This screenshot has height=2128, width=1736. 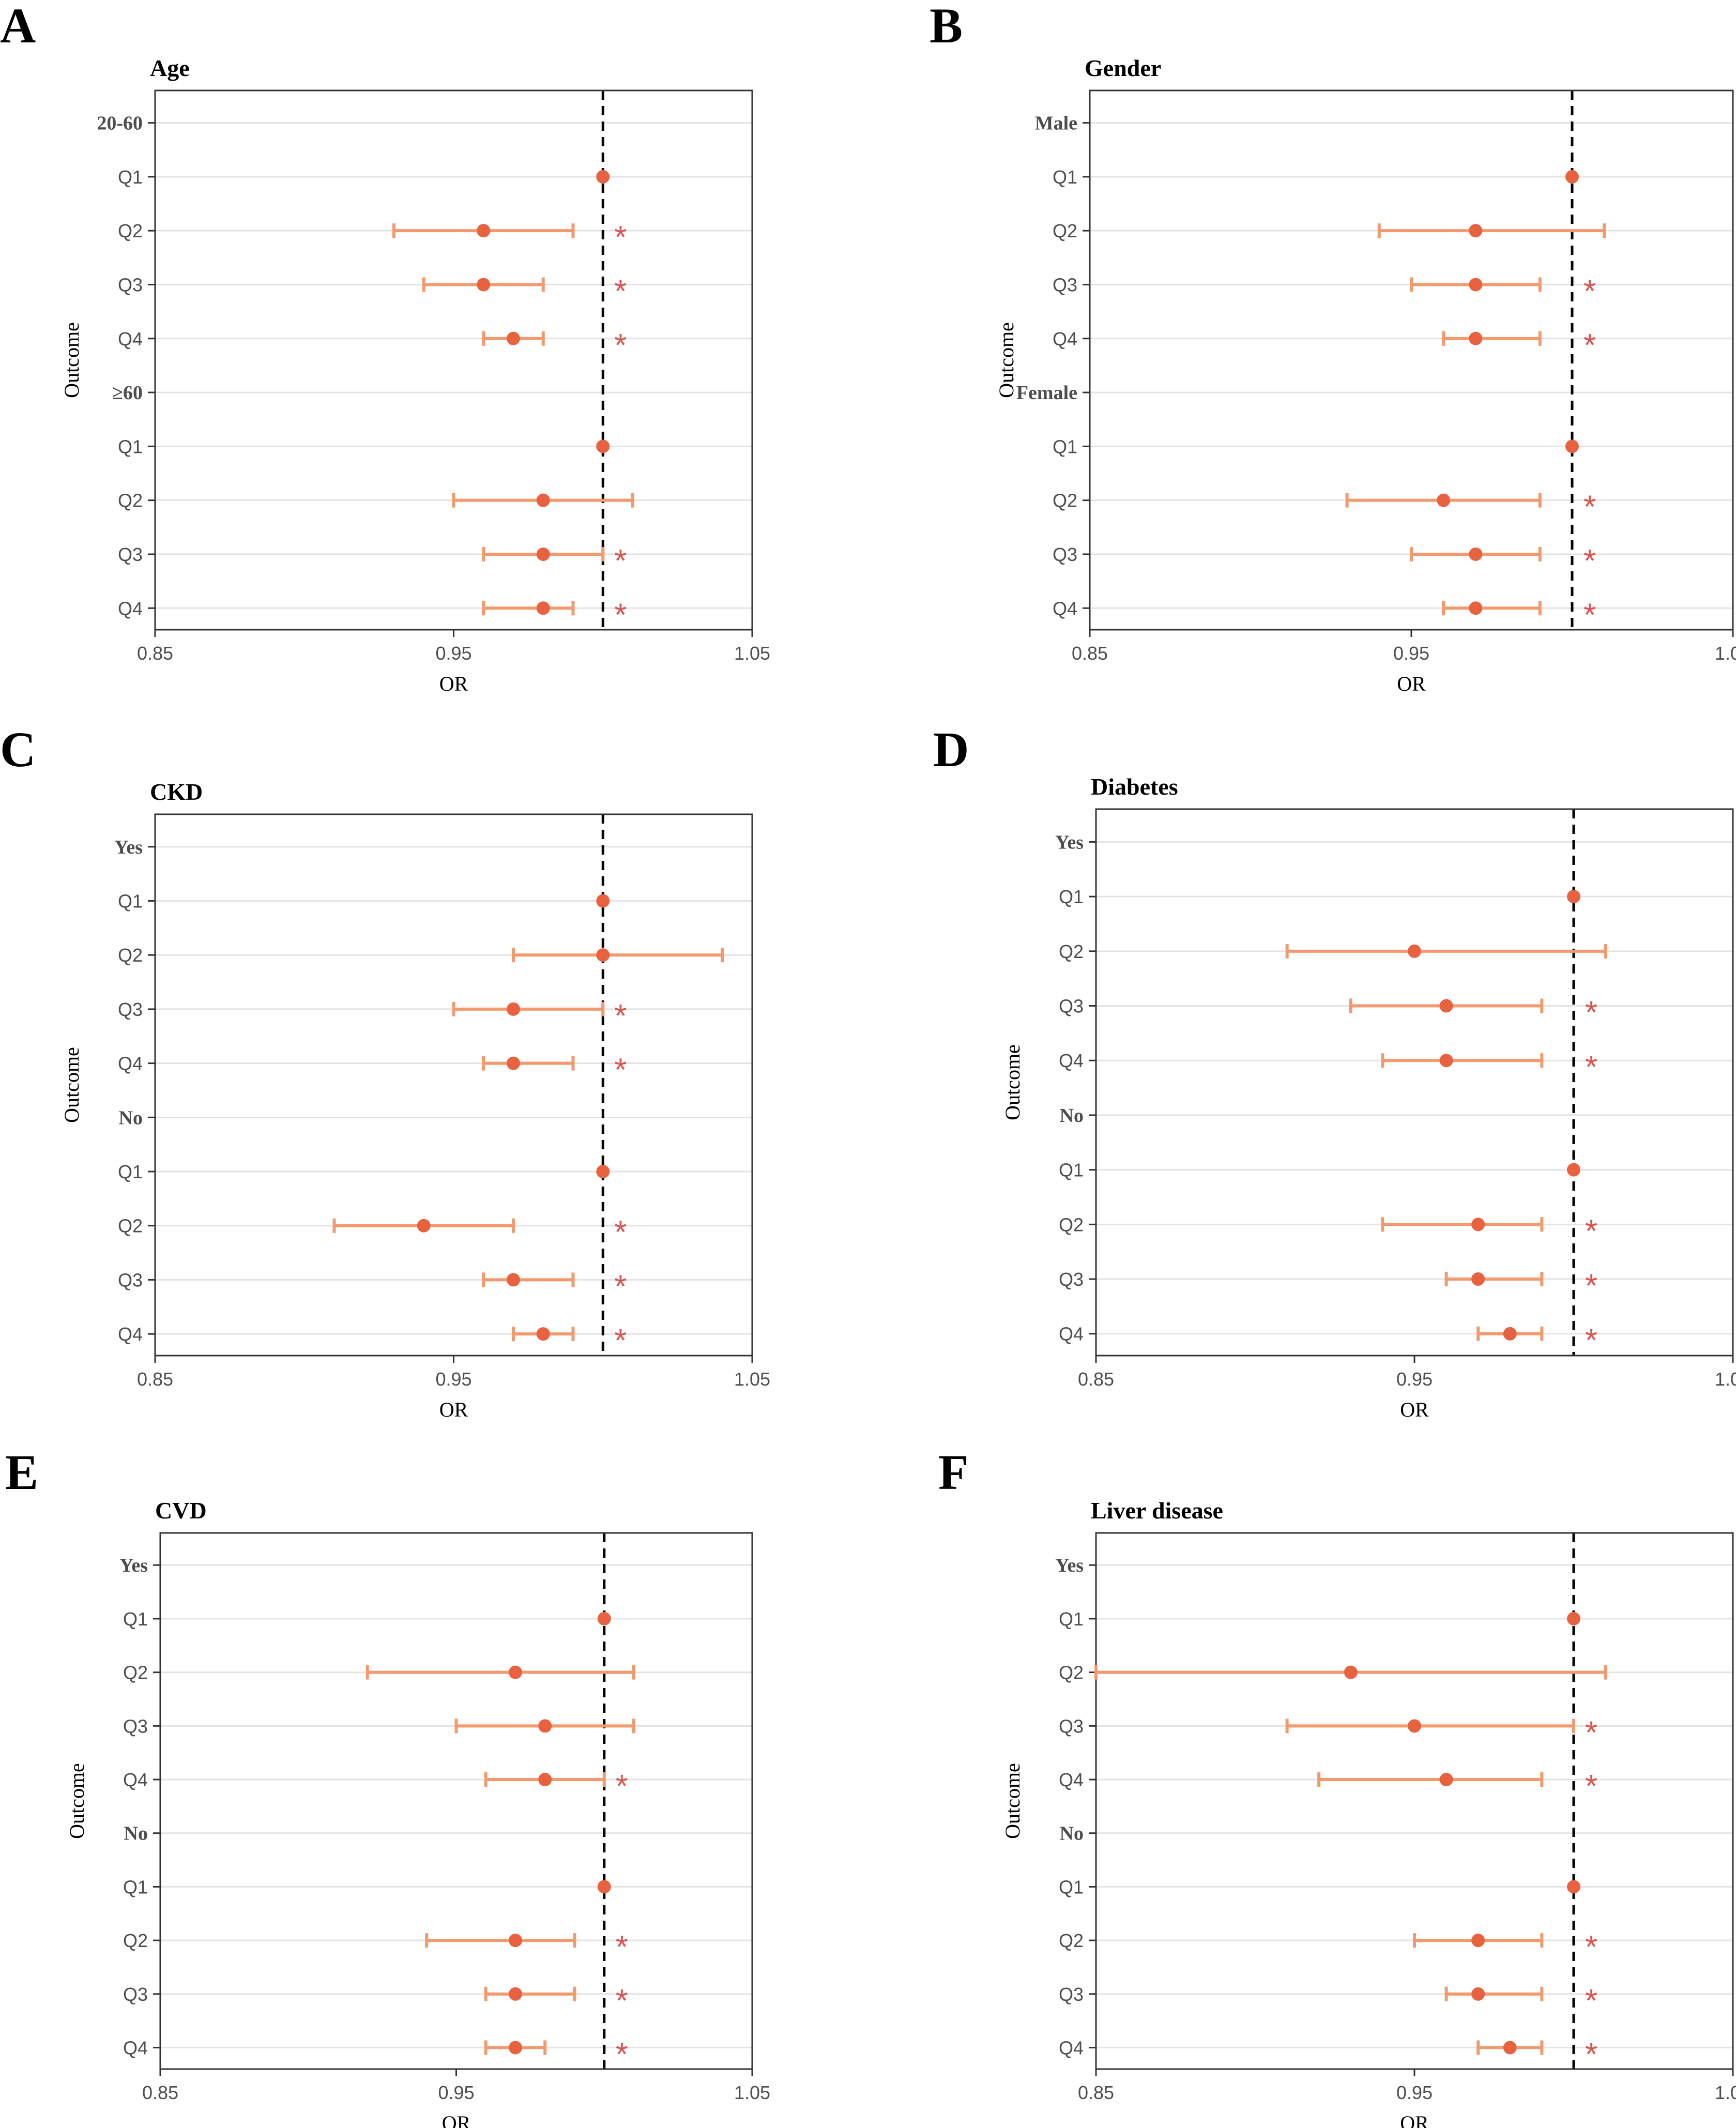 What do you see at coordinates (136, 1886) in the screenshot?
I see `row-label-e-6: Q1` at bounding box center [136, 1886].